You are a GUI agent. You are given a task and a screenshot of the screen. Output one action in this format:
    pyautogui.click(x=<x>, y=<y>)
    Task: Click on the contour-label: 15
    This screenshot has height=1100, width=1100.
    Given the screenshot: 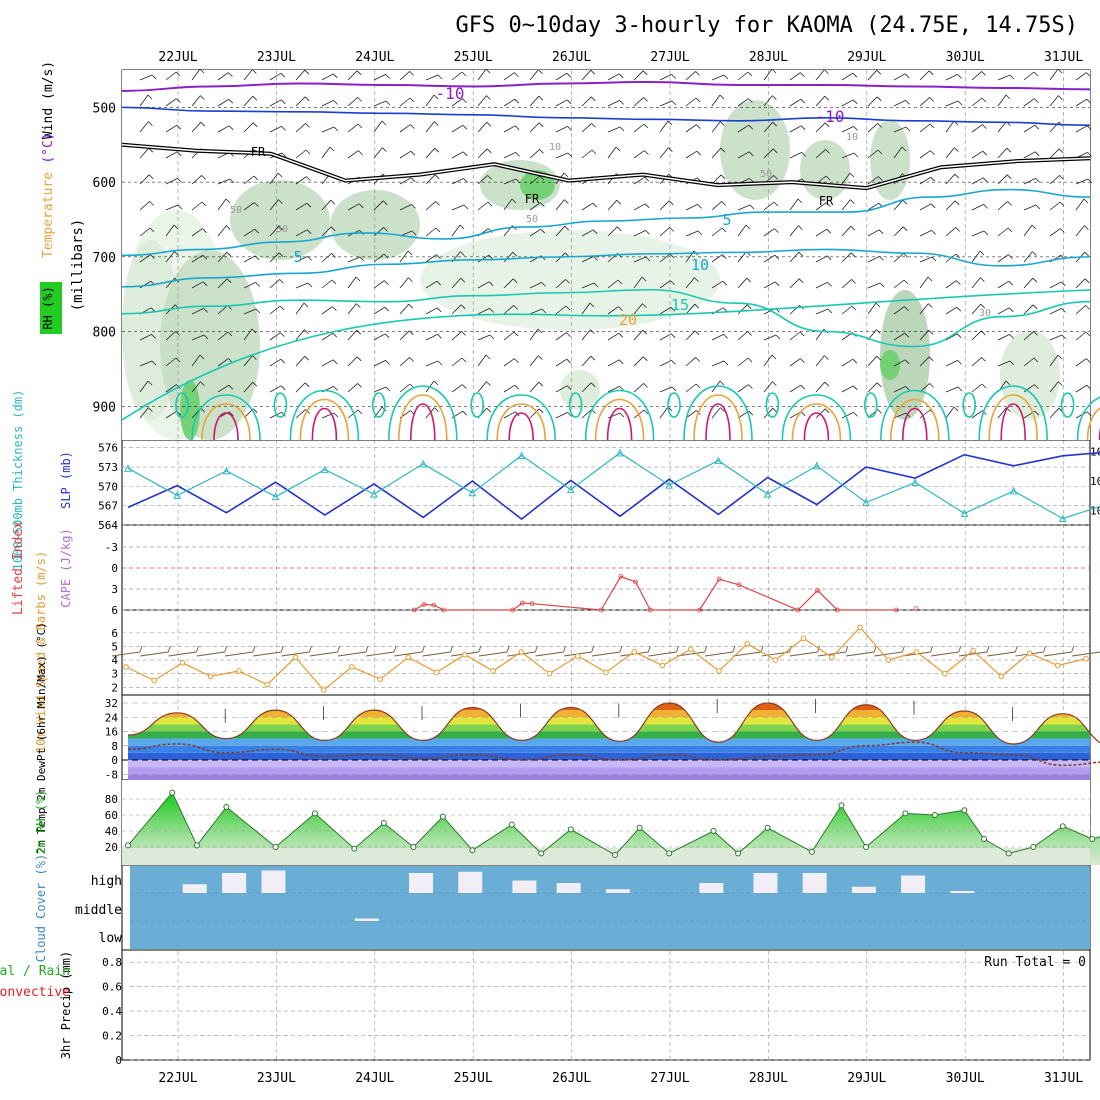 What is the action you would take?
    pyautogui.click(x=680, y=305)
    